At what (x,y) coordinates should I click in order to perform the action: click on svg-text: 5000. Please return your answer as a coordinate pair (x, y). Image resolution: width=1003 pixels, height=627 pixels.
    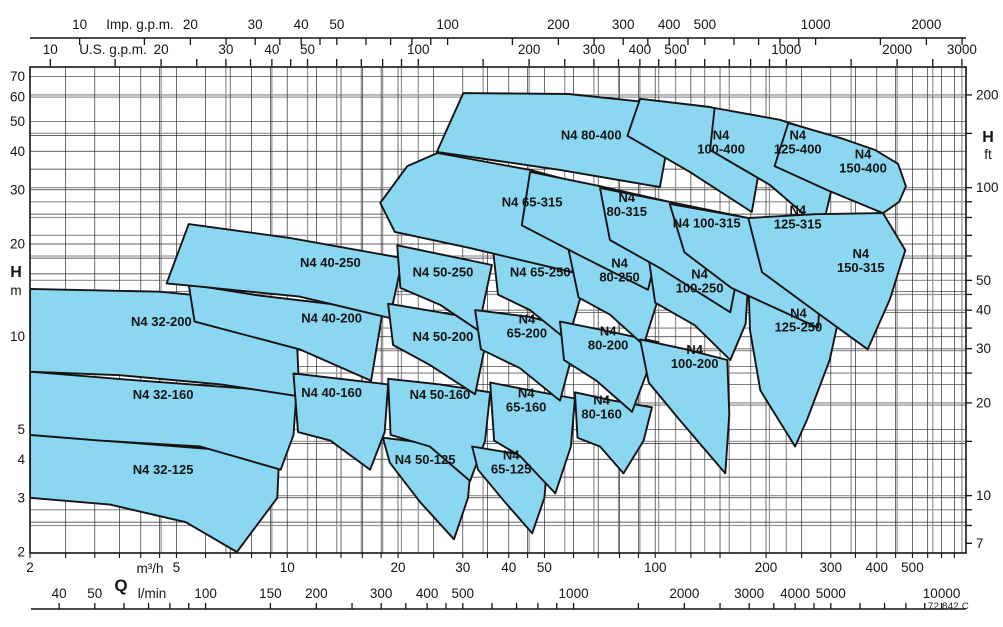
    Looking at the image, I should click on (831, 593).